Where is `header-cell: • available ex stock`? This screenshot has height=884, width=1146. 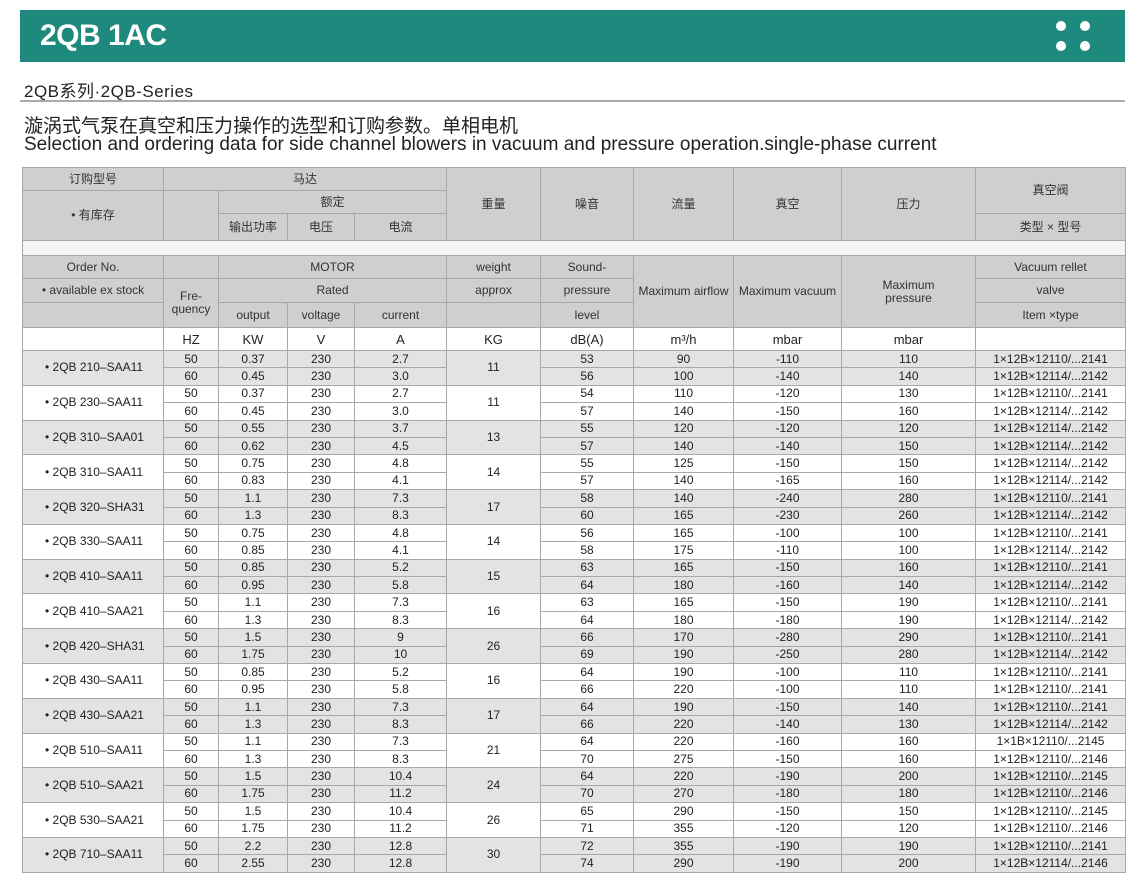 header-cell: • available ex stock is located at coordinates (93, 290).